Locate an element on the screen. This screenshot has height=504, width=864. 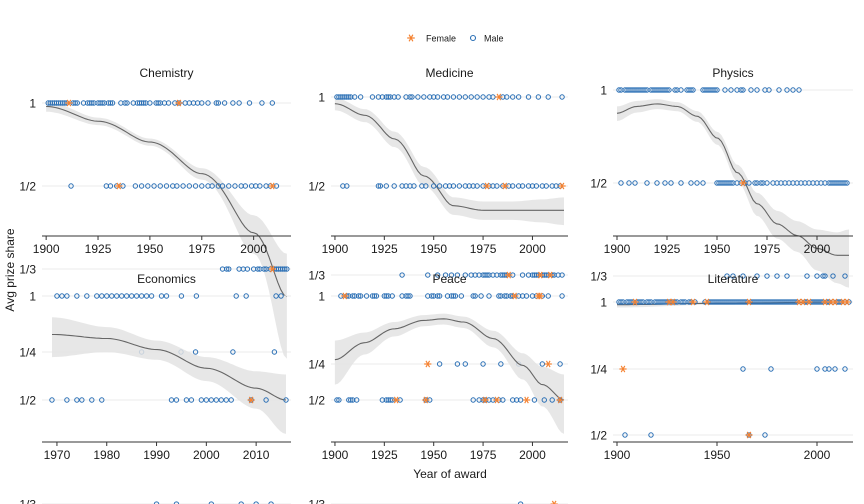
x-tick-label: 1980 is located at coordinates (106, 455).